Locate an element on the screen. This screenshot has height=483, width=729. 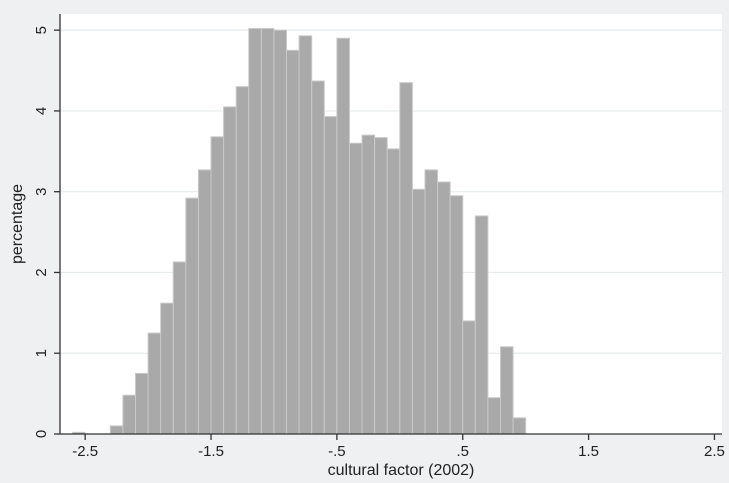
y-tick-label: 2 is located at coordinates (41, 272).